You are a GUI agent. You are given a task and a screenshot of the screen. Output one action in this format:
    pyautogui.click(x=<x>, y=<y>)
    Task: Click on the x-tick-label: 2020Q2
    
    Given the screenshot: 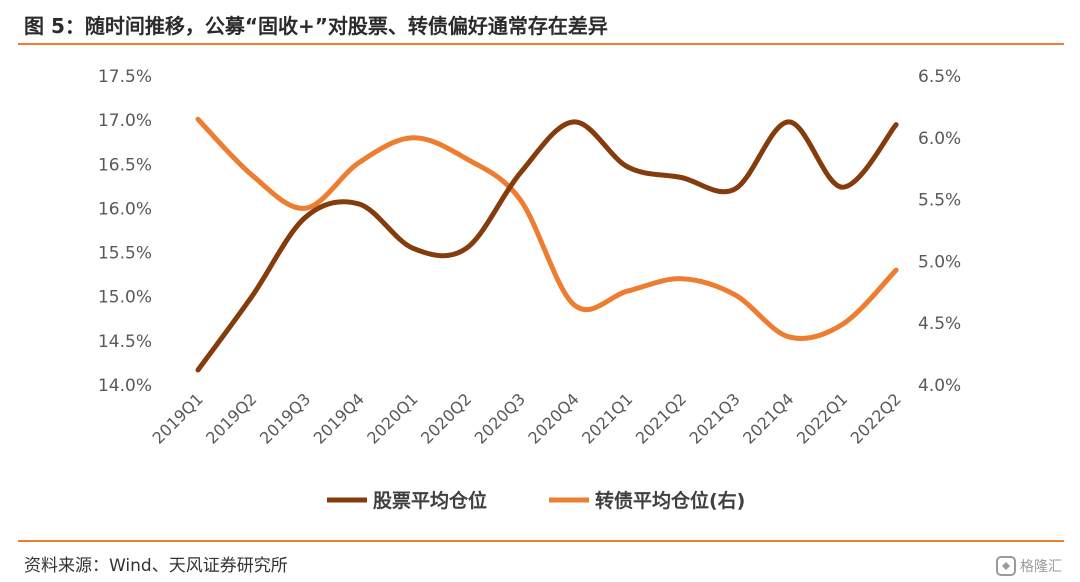 What is the action you would take?
    pyautogui.click(x=446, y=418)
    